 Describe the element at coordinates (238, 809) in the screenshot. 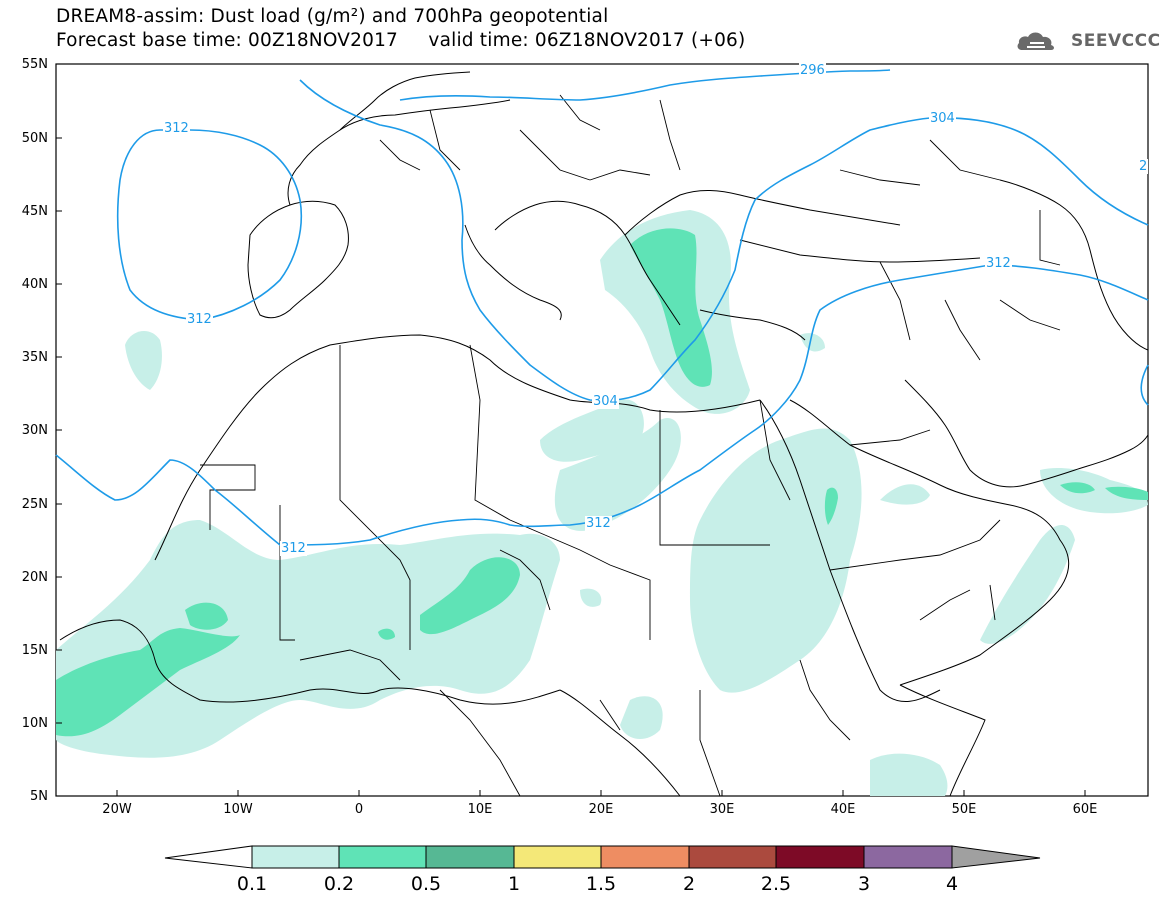

I see `lon-label: 10W` at that location.